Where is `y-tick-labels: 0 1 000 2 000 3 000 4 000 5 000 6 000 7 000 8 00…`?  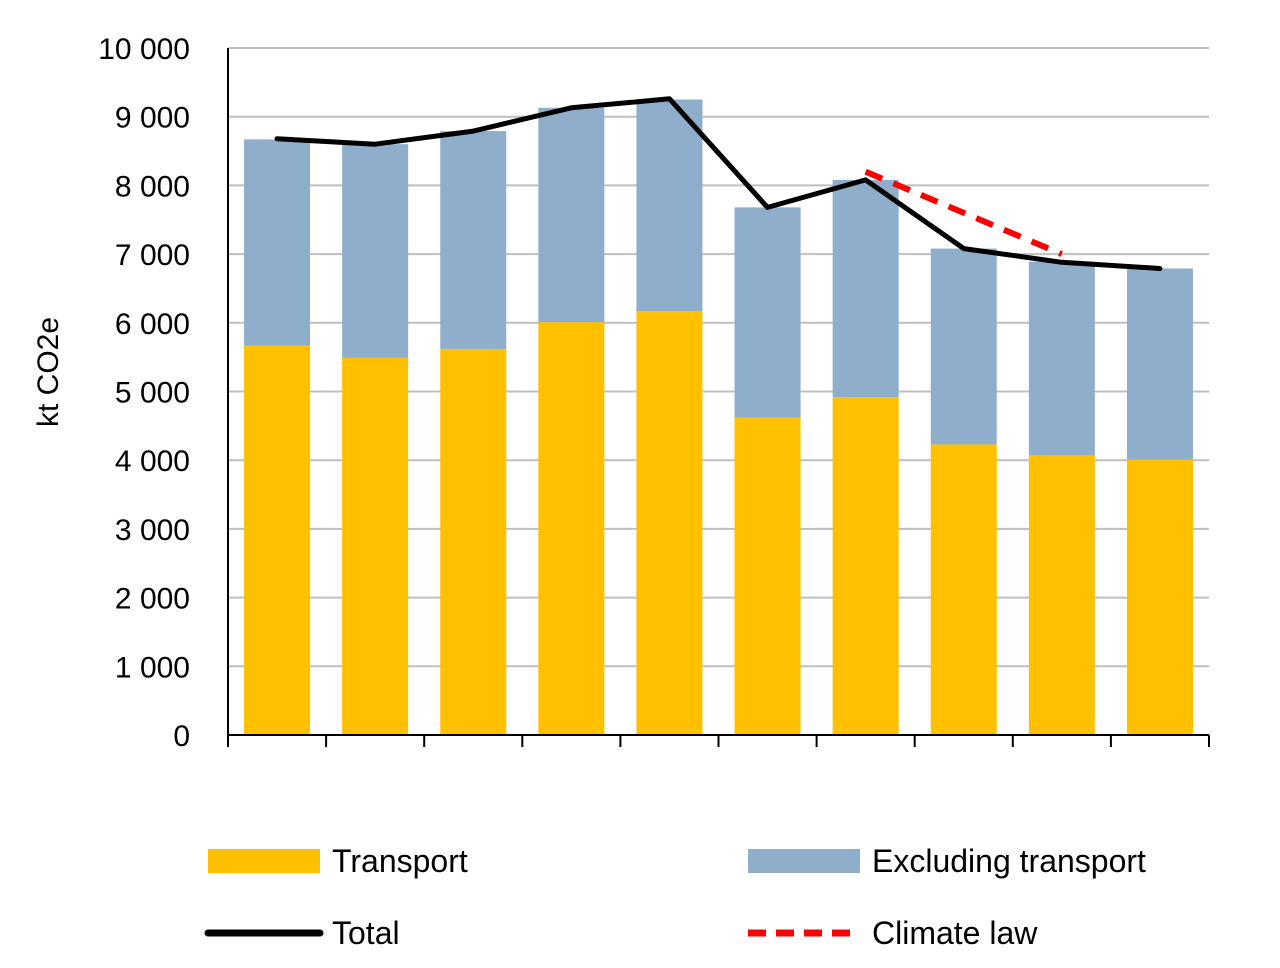
y-tick-labels: 0 1 000 2 000 3 000 4 000 5 000 6 000 7 000 8 00… is located at coordinates (144, 393).